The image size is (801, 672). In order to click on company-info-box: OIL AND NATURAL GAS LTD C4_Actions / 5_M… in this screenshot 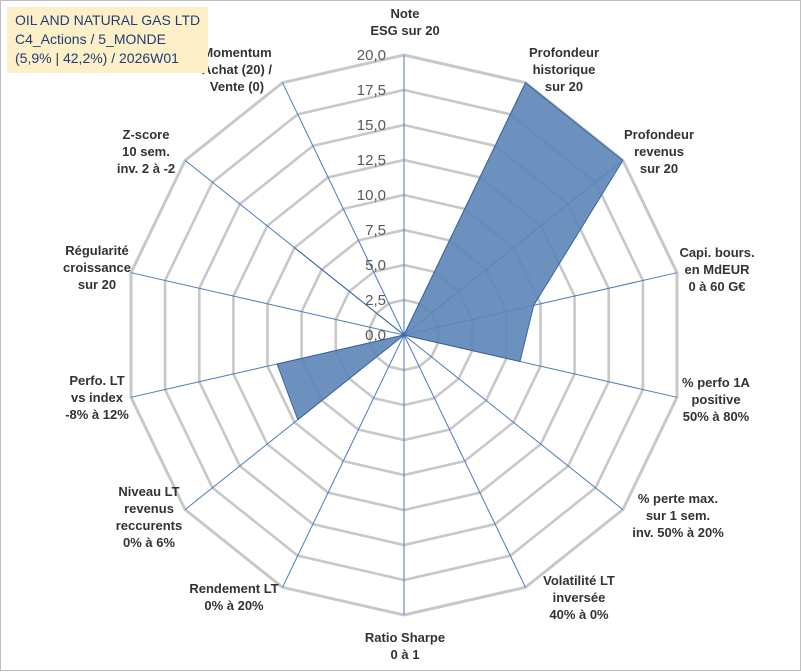, I will do `click(108, 40)`.